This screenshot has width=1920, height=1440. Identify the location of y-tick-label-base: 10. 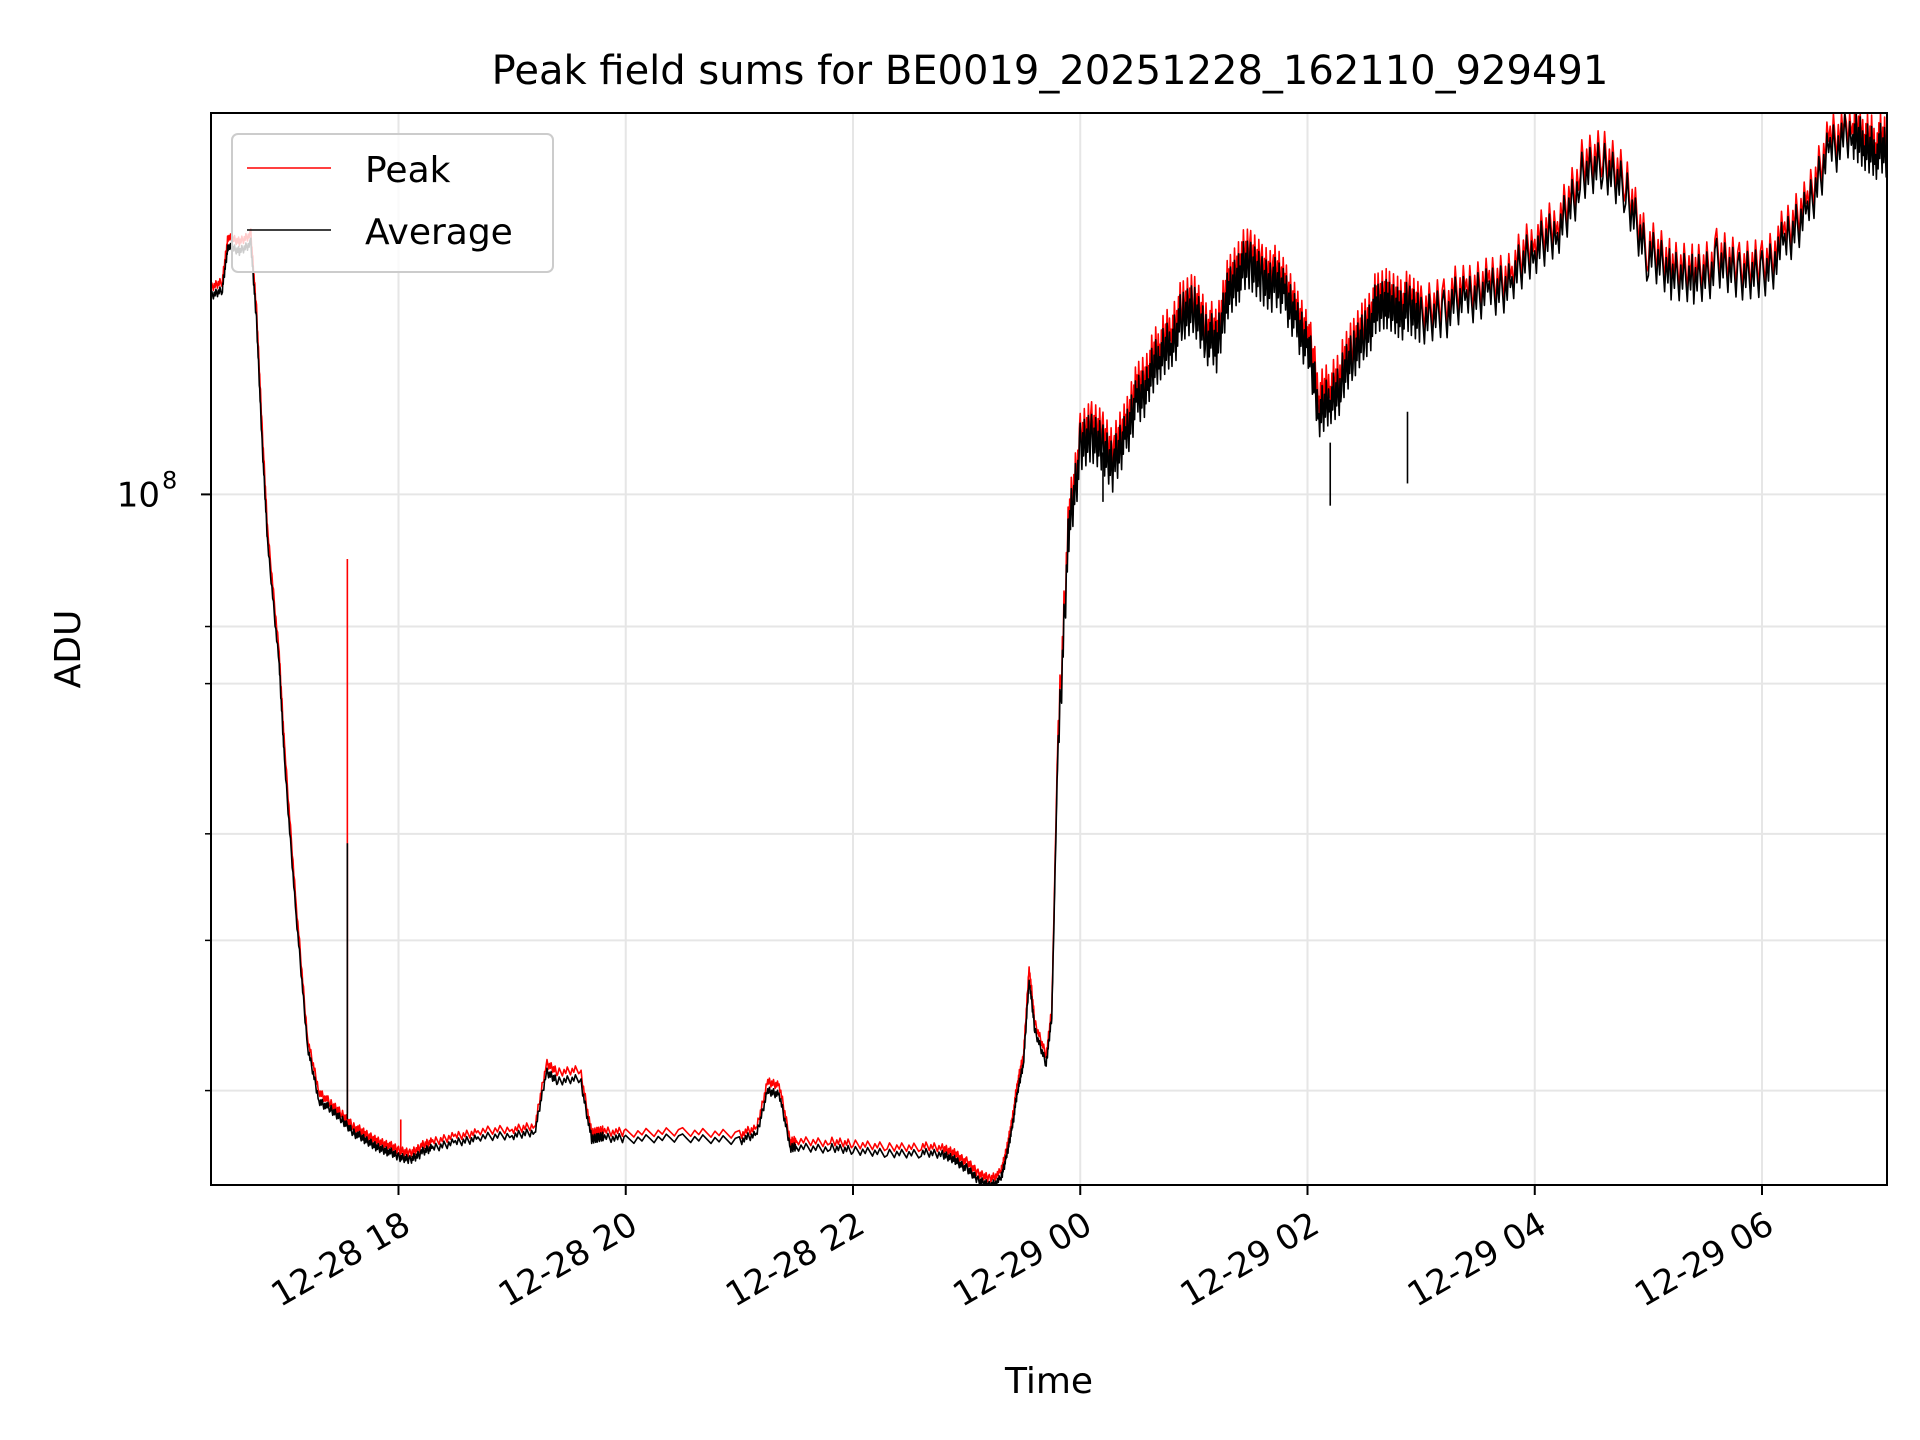
(138, 495).